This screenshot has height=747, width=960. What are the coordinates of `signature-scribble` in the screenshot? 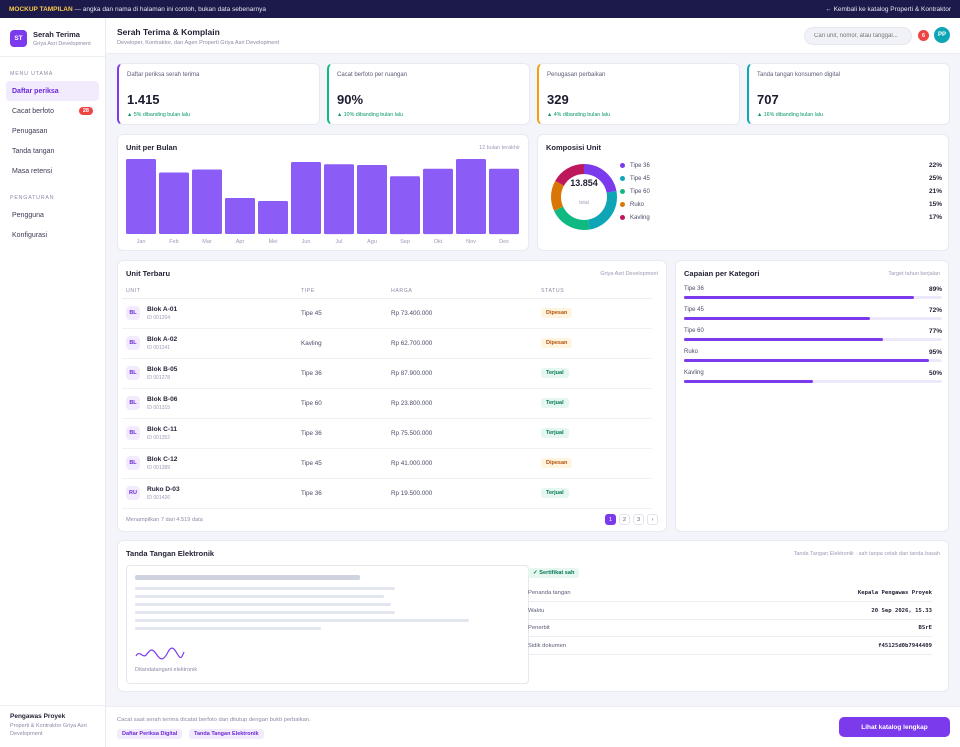 It's located at (160, 653).